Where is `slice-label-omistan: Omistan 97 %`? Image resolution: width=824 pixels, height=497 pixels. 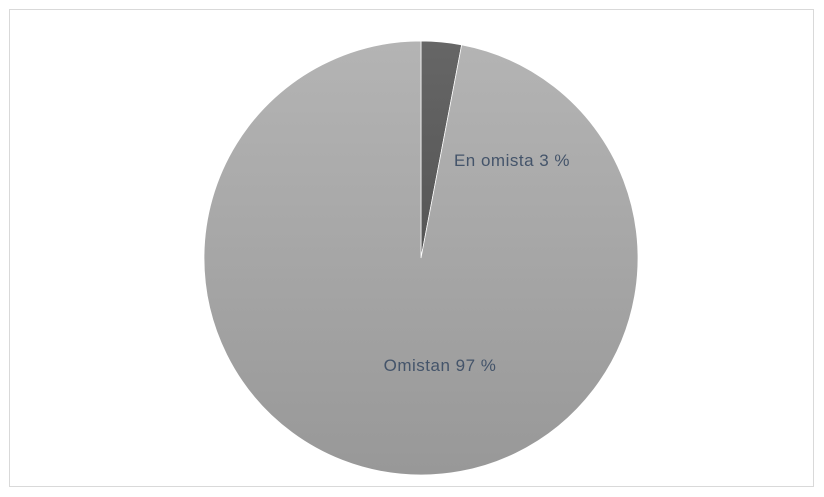 slice-label-omistan: Omistan 97 % is located at coordinates (440, 365).